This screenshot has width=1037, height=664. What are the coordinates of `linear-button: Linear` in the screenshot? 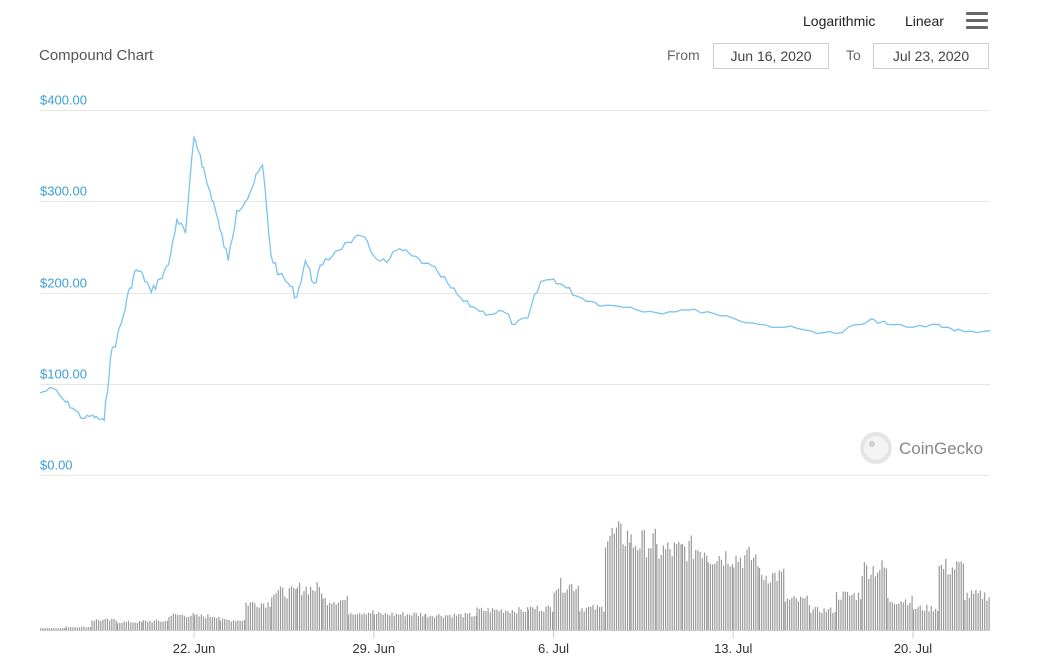 It's located at (924, 21).